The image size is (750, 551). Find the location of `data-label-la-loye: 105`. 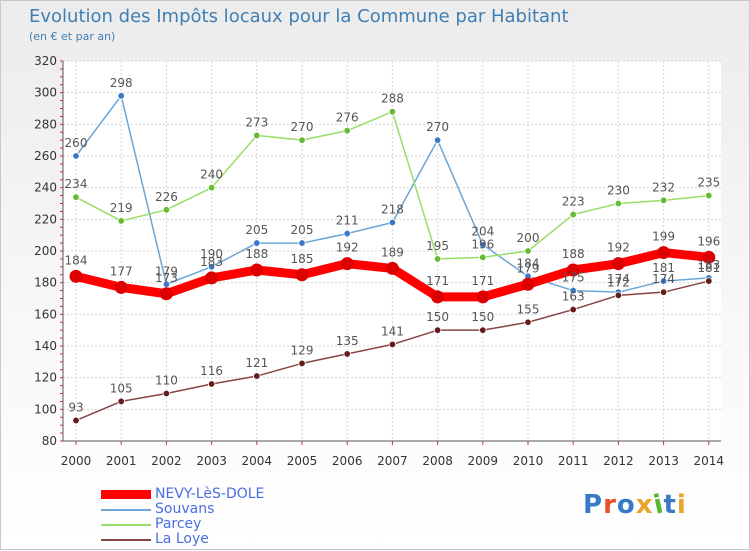

data-label-la-loye: 105 is located at coordinates (121, 388).